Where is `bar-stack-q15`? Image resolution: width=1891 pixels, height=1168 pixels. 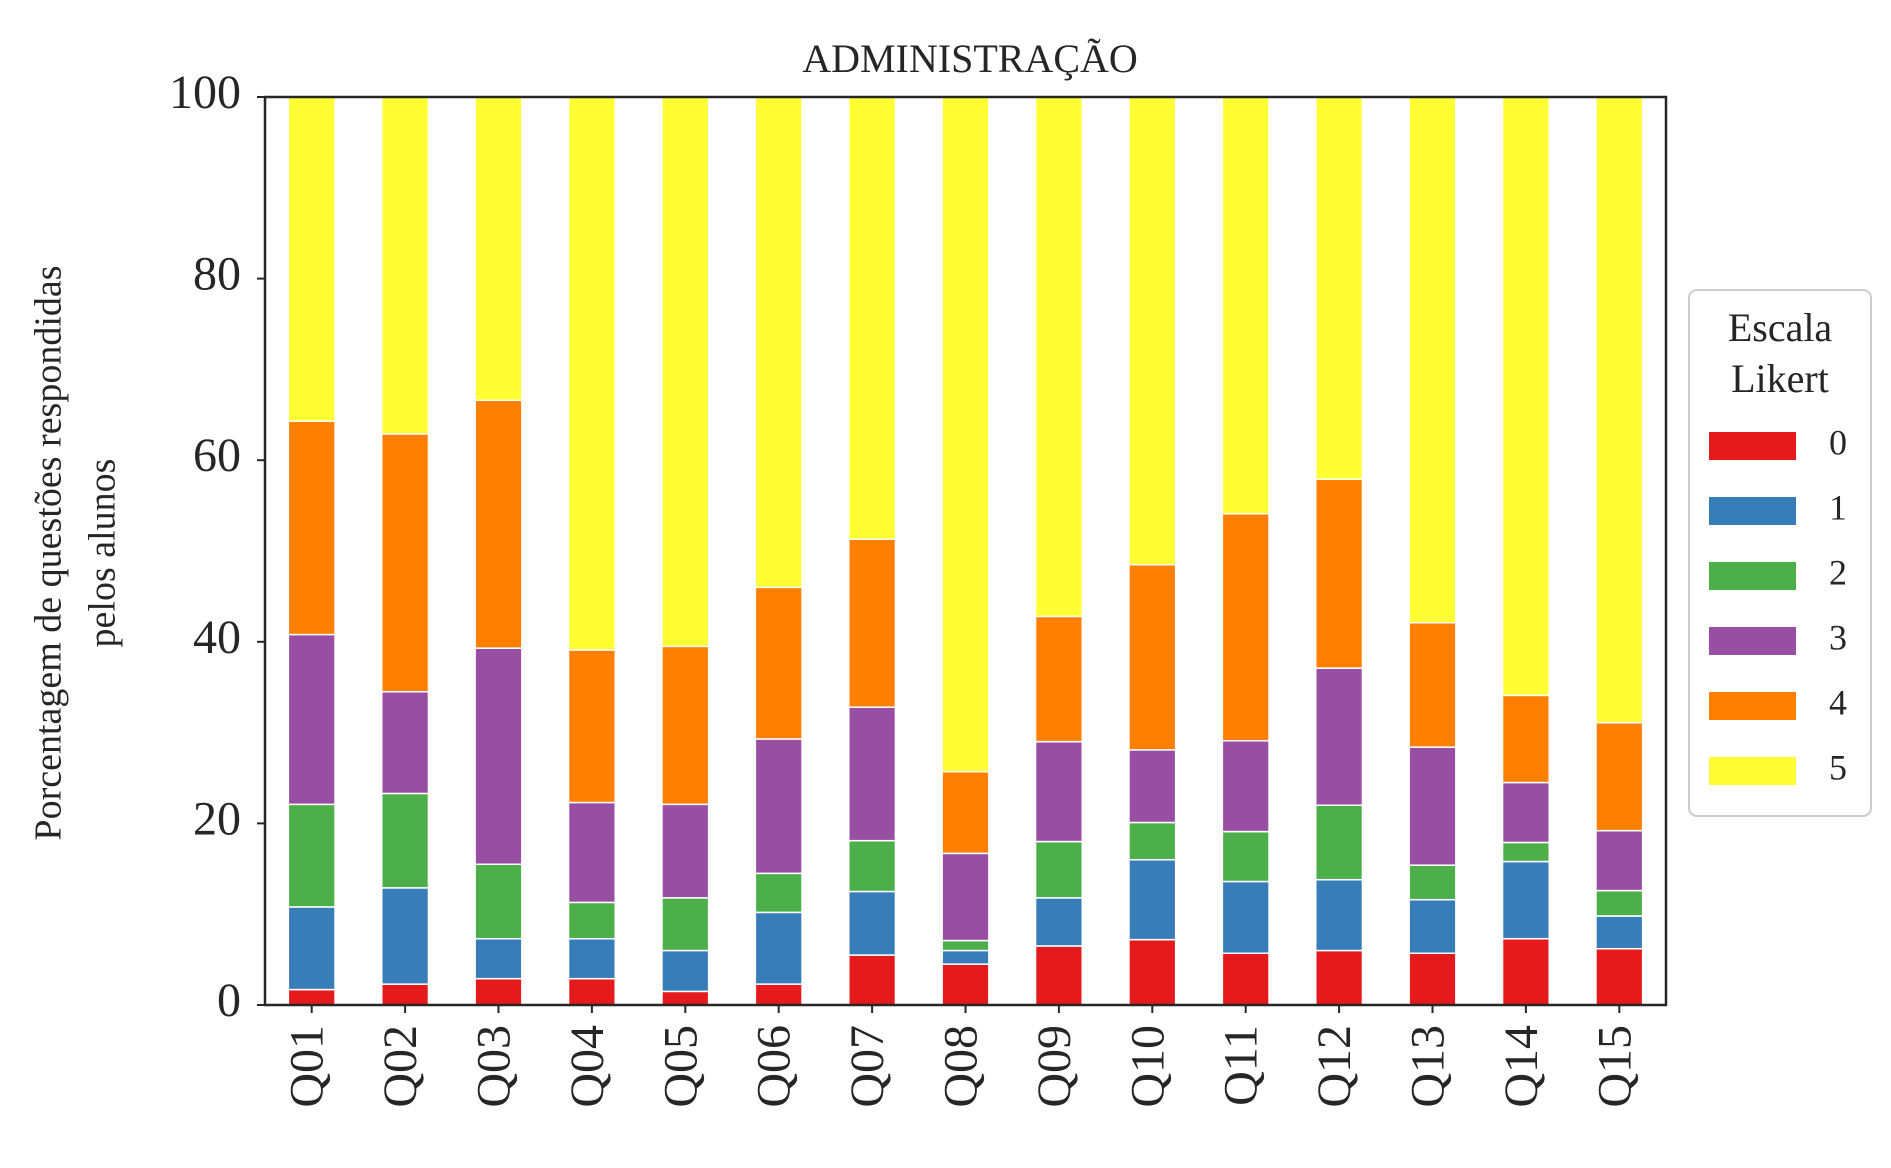
bar-stack-q15 is located at coordinates (1619, 551).